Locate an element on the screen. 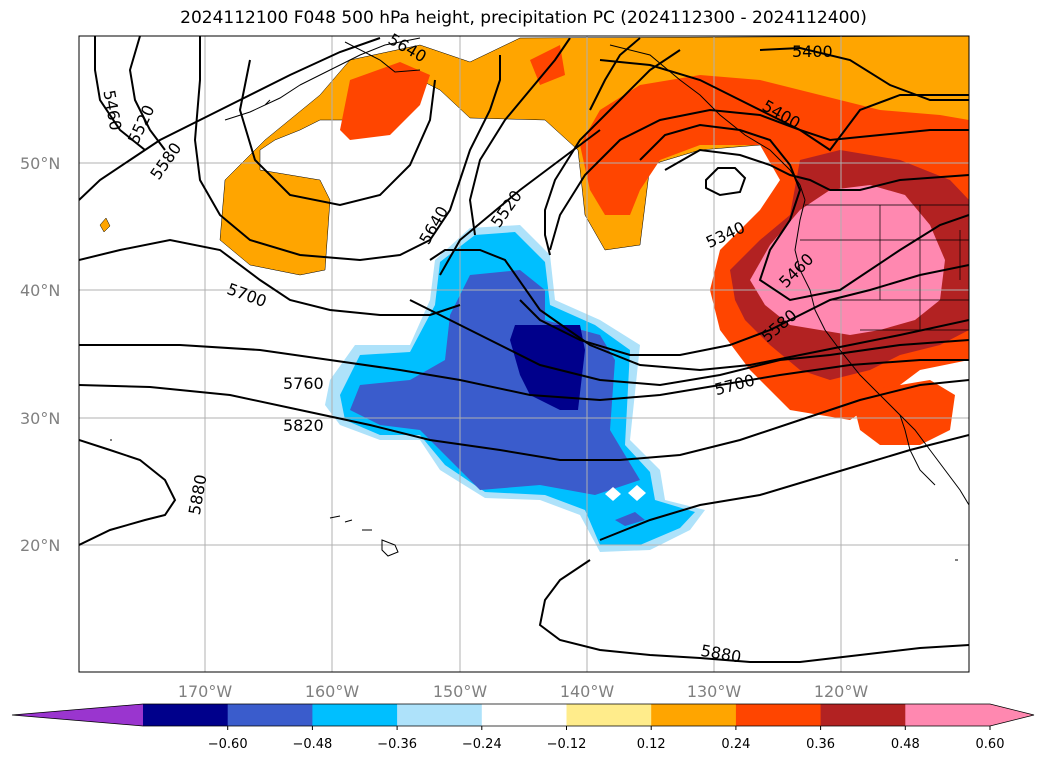  contour-north-west is located at coordinates (230, 119).